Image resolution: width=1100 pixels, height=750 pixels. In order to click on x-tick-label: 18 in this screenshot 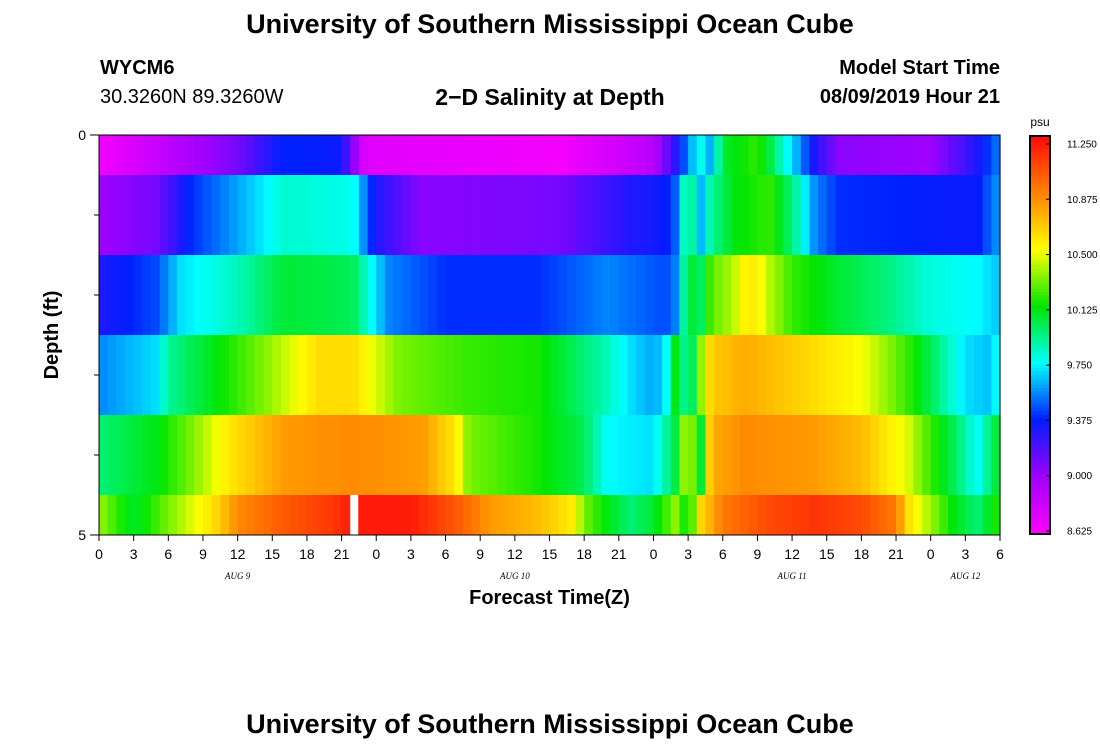, I will do `click(584, 554)`.